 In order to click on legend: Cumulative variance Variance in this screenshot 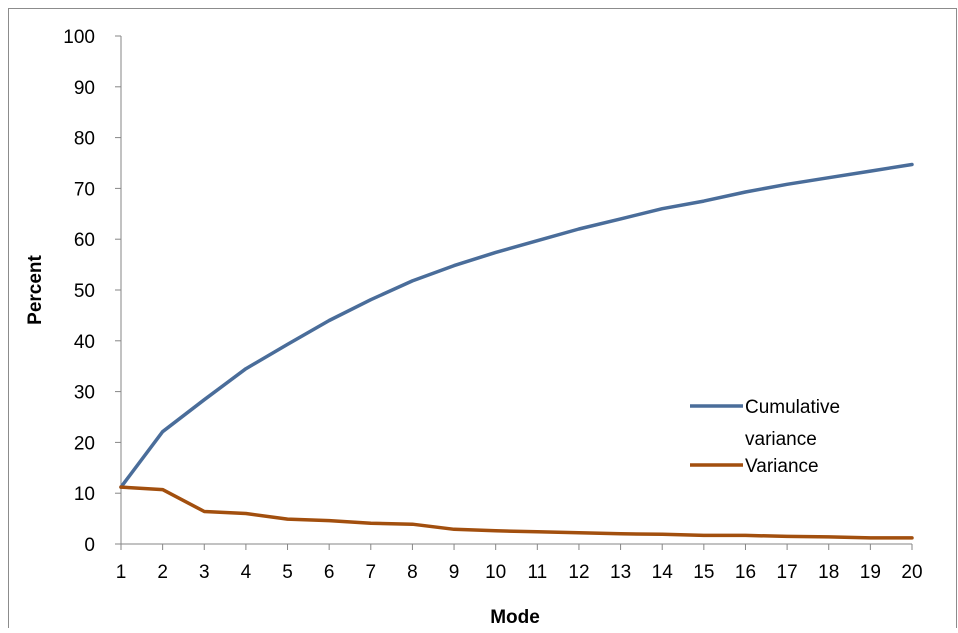, I will do `click(765, 437)`.